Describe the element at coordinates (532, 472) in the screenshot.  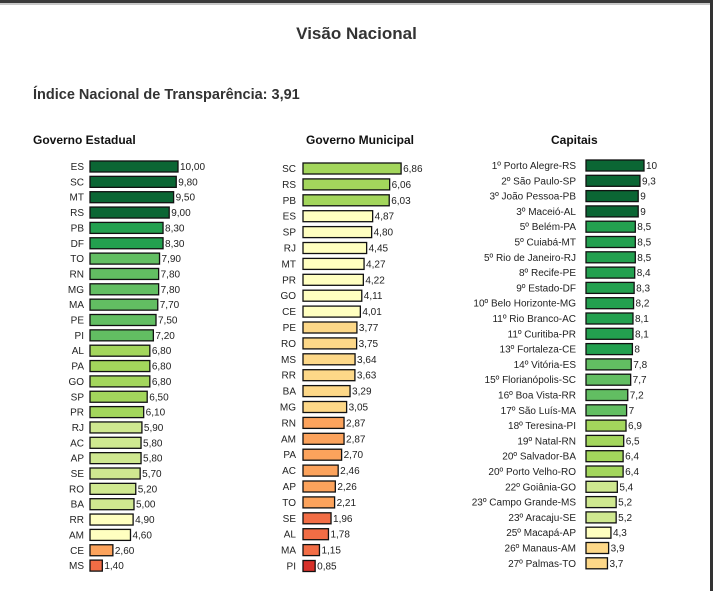
I see `category-label: 20º Porto Velho-RO` at that location.